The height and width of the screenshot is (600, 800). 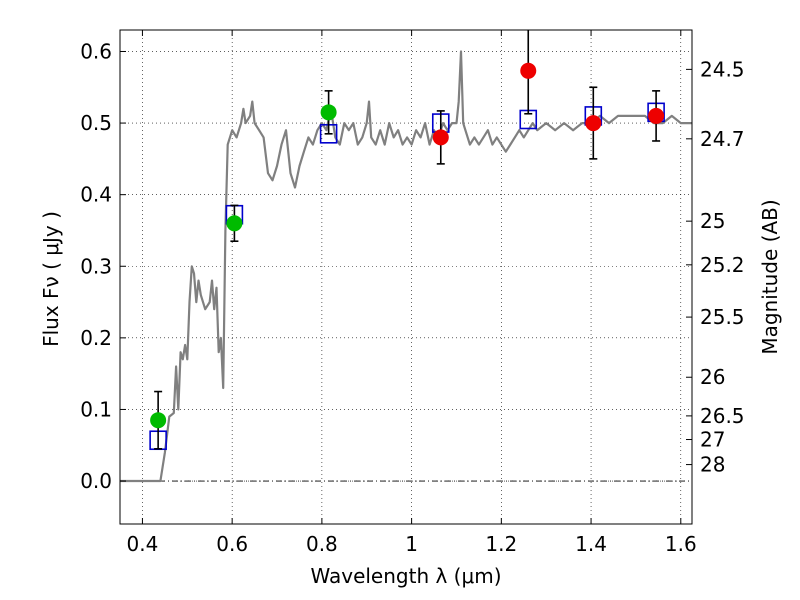 What do you see at coordinates (411, 544) in the screenshot?
I see `x-tick-label: 1` at bounding box center [411, 544].